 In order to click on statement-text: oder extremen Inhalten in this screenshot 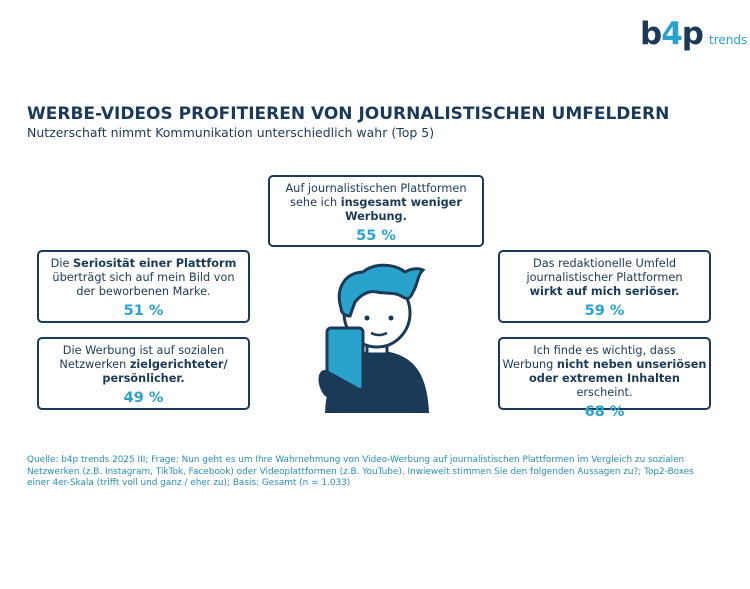, I will do `click(604, 378)`.